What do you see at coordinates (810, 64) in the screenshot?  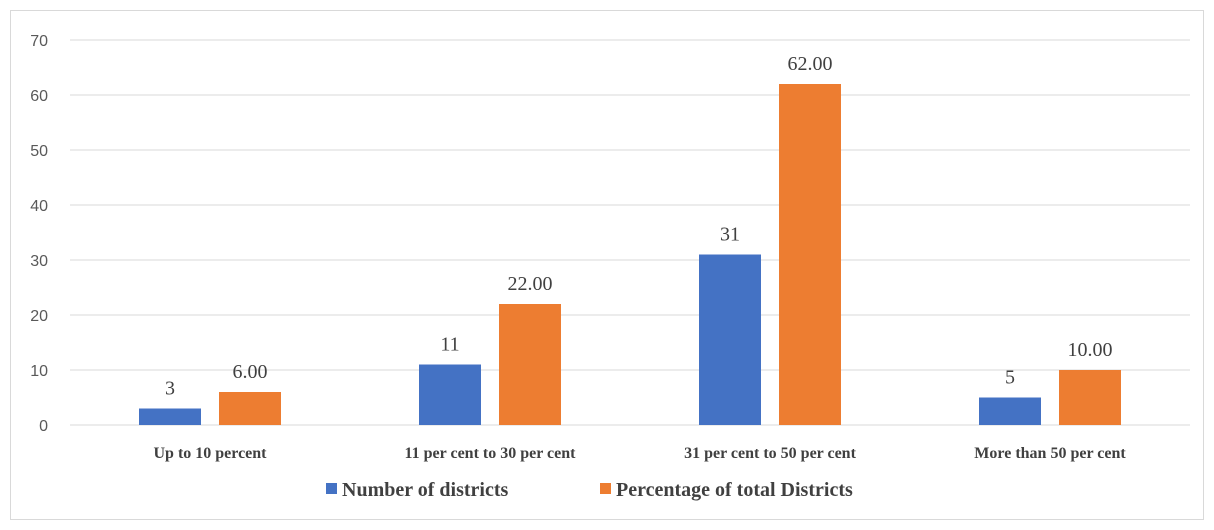 I see `data-label: 62.00` at bounding box center [810, 64].